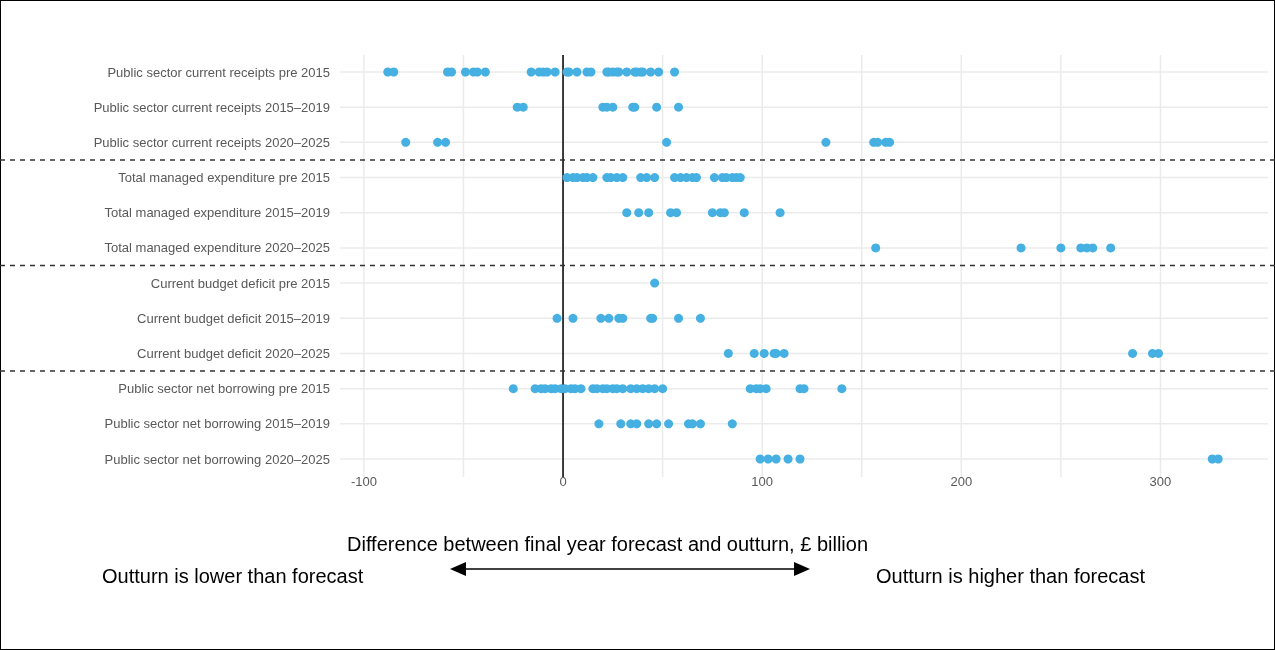 This screenshot has width=1275, height=650. What do you see at coordinates (608, 544) in the screenshot?
I see `x-axis-title: Difference between final year forecast and outturn, £ billion` at bounding box center [608, 544].